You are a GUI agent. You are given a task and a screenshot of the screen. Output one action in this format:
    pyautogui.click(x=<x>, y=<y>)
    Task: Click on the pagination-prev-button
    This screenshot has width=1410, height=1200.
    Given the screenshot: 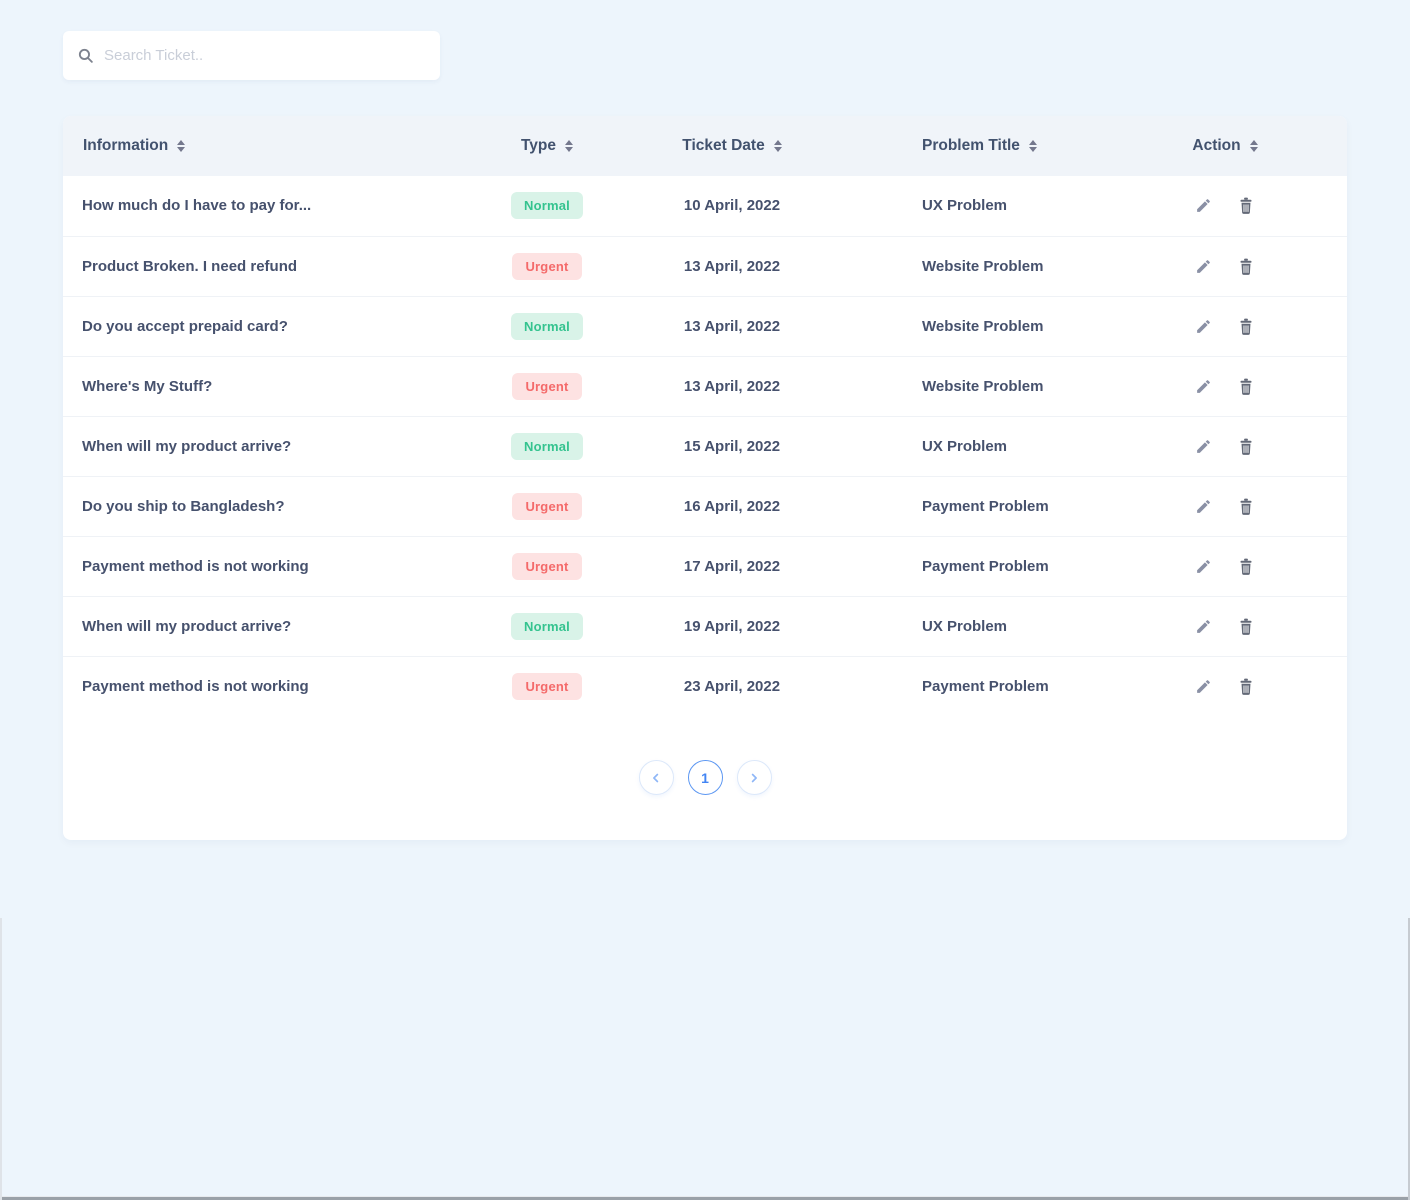 What is the action you would take?
    pyautogui.click(x=656, y=777)
    